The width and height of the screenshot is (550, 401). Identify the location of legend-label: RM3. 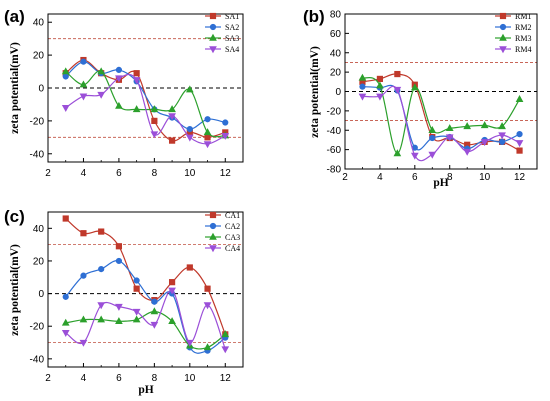
(523, 38).